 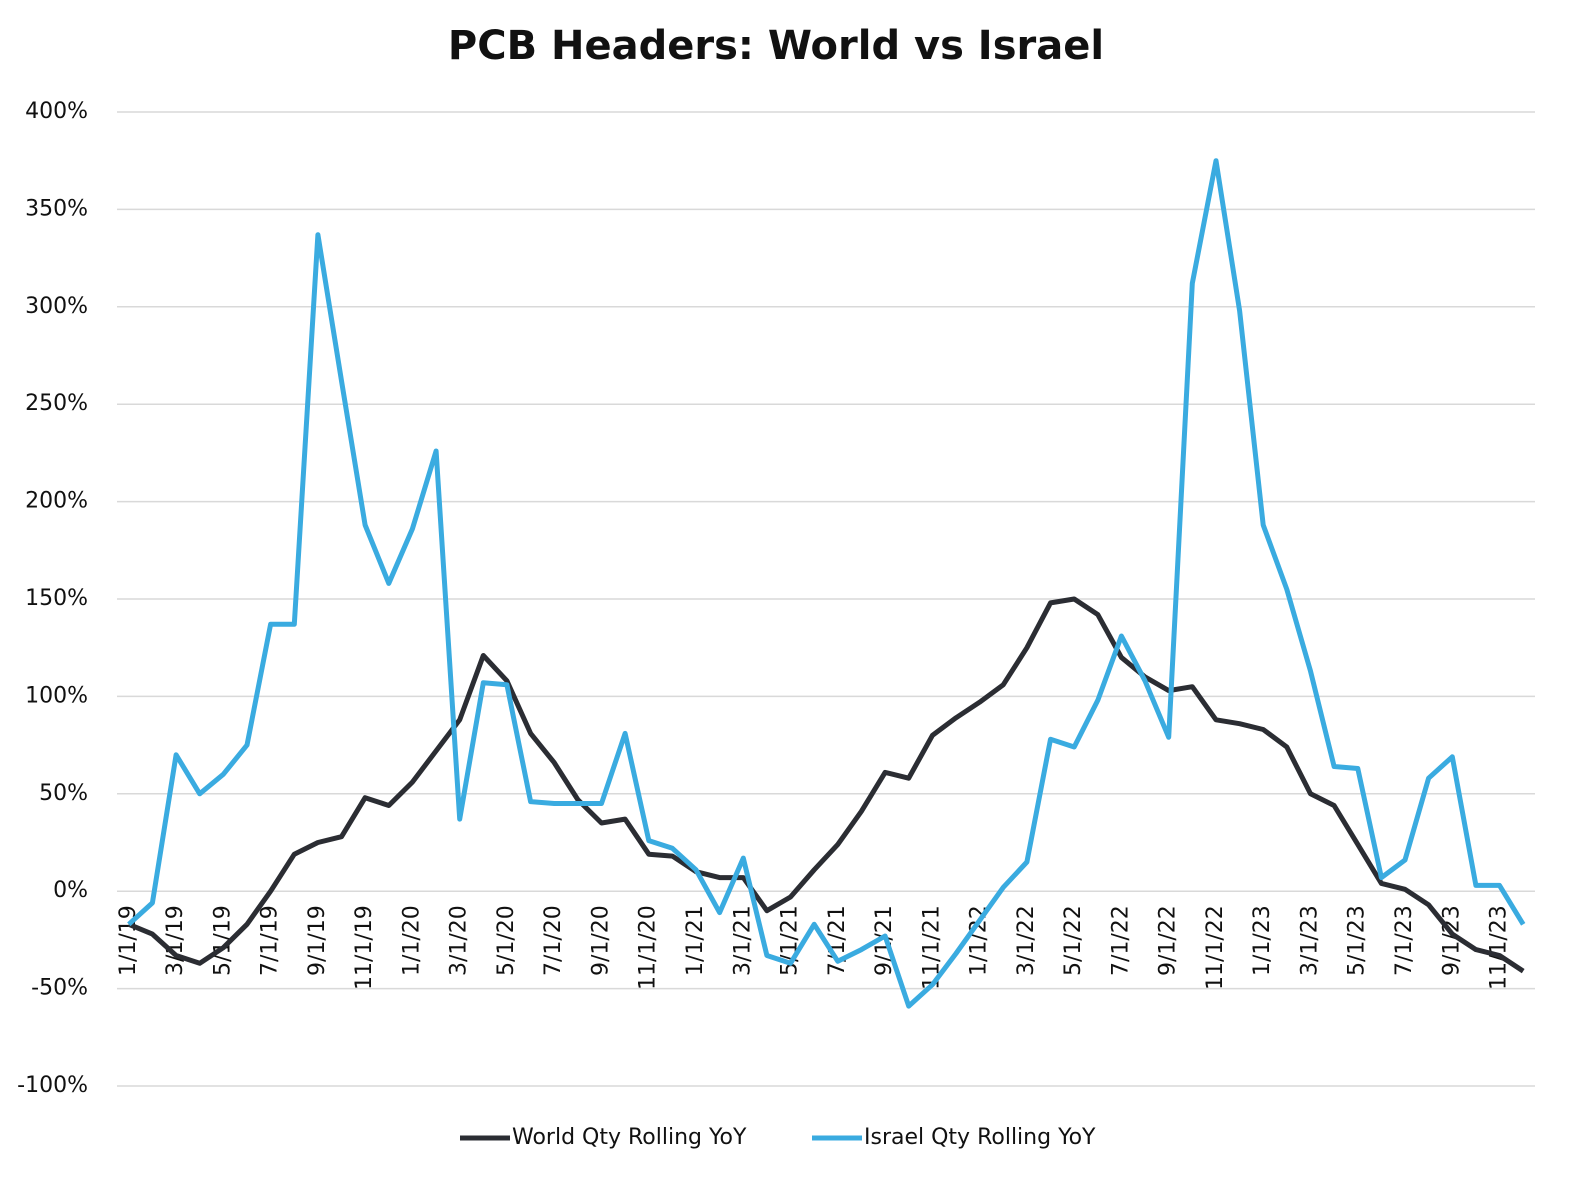 What do you see at coordinates (56, 208) in the screenshot?
I see `y-tick-label: 350%` at bounding box center [56, 208].